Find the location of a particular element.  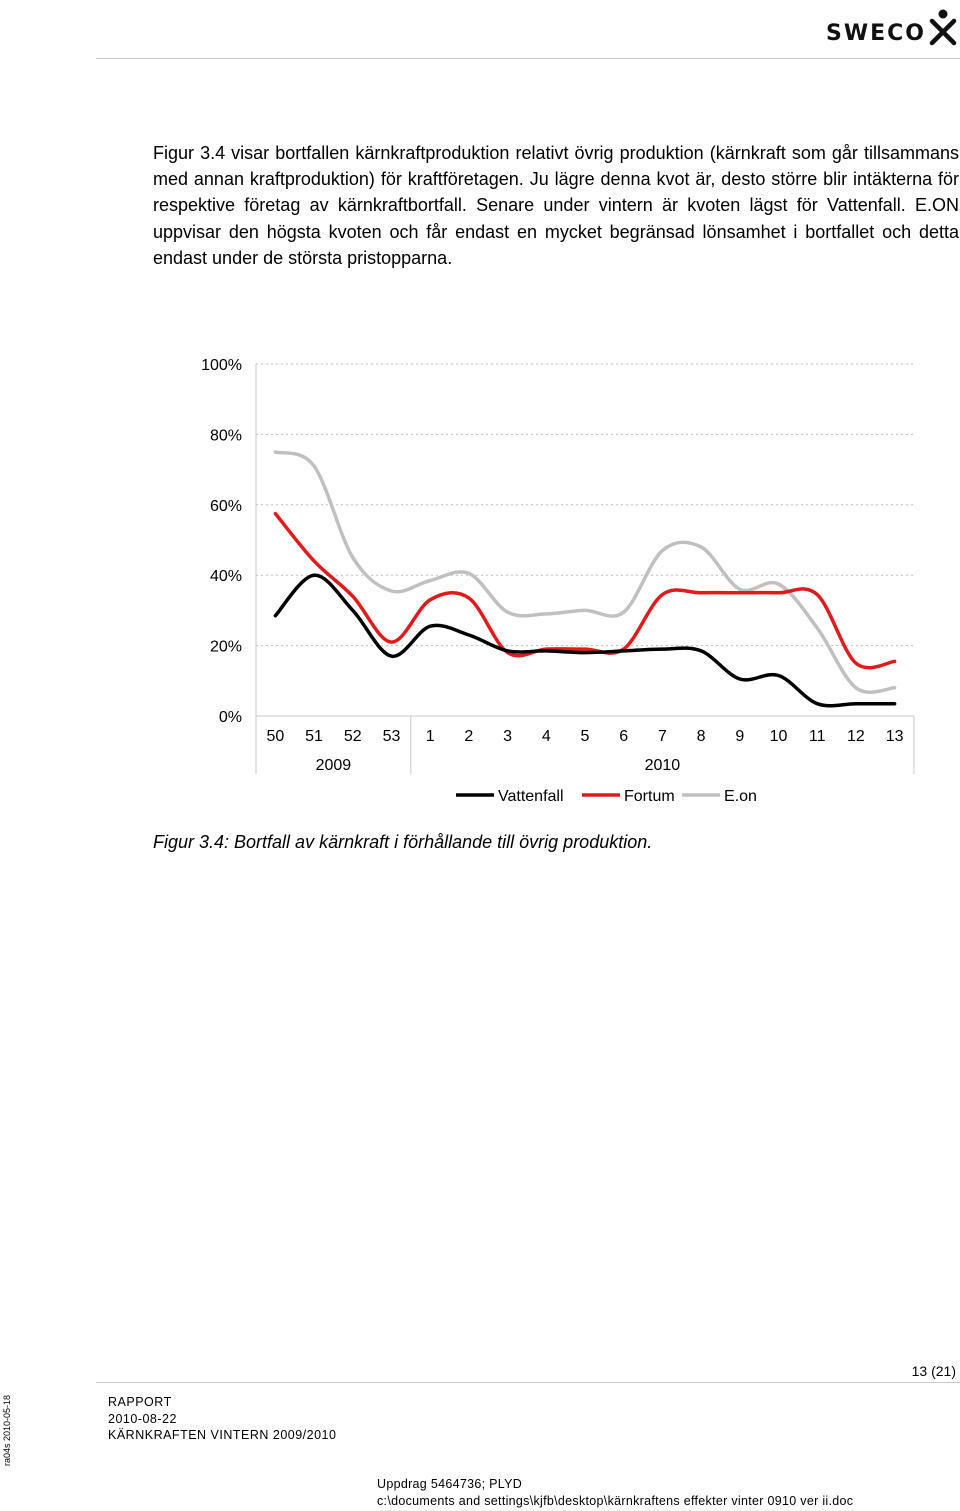

legend-label-vattenfall: Vattenfall is located at coordinates (531, 796).